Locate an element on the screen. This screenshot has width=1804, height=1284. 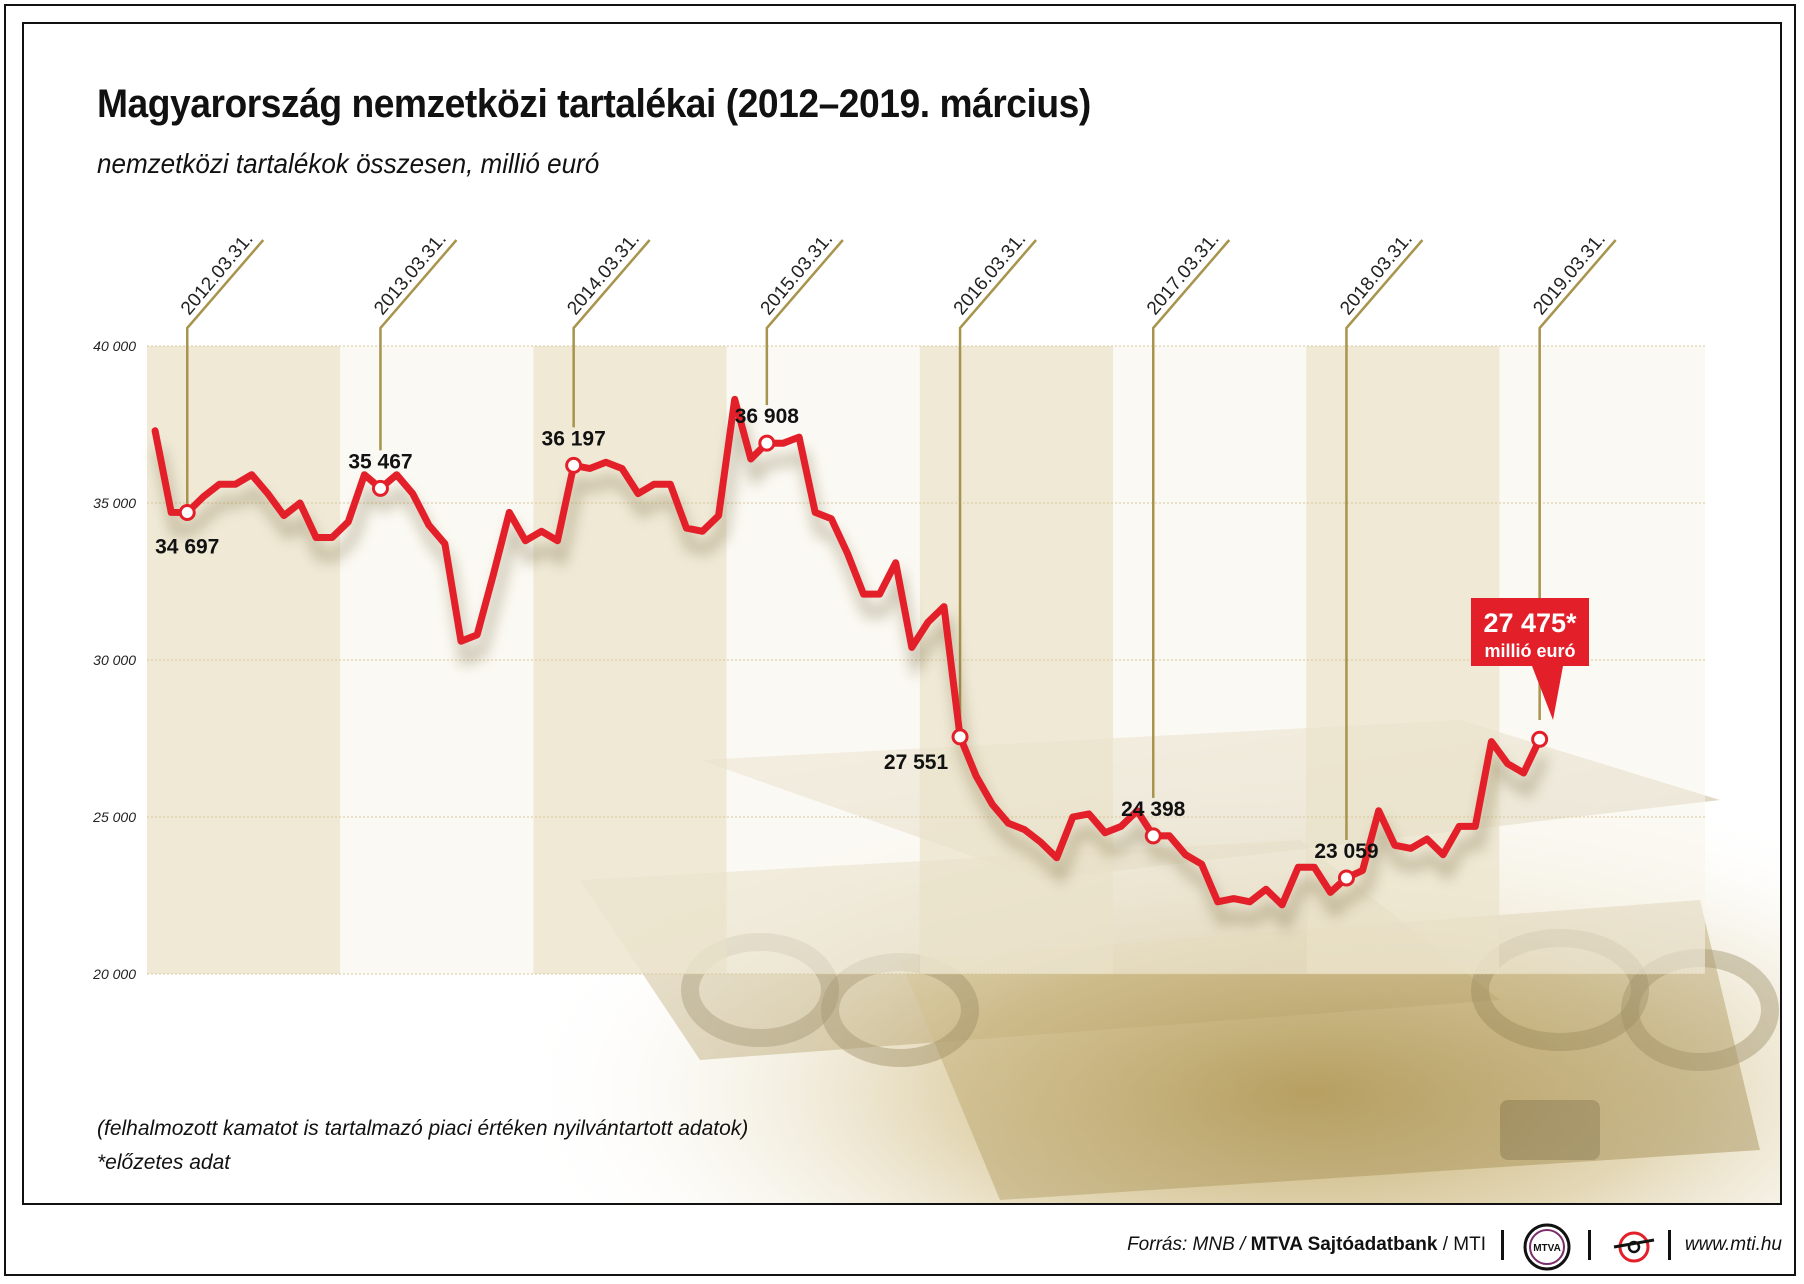
date-label: 2019.03.31. is located at coordinates (1569, 274).